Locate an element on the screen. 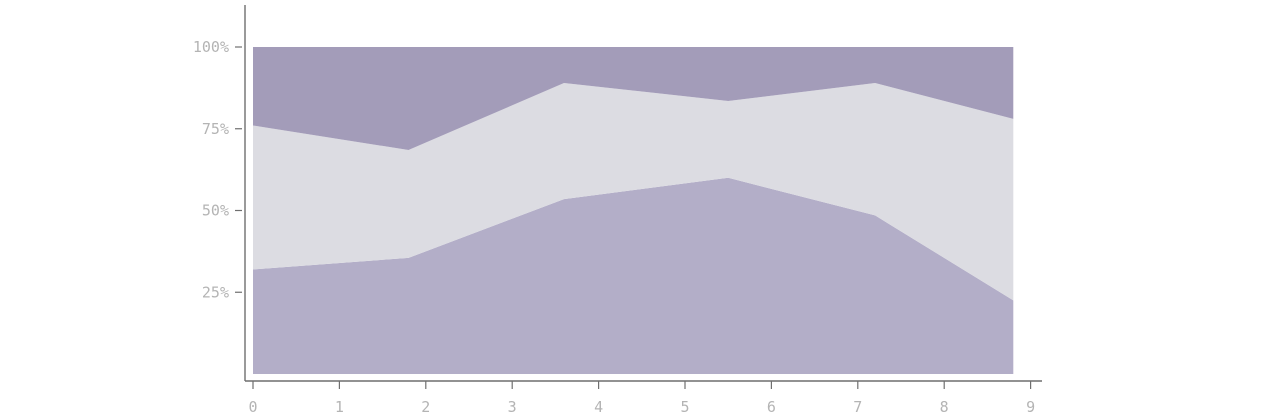 This screenshot has width=1268, height=418. x-tick-label: 9 is located at coordinates (1030, 407).